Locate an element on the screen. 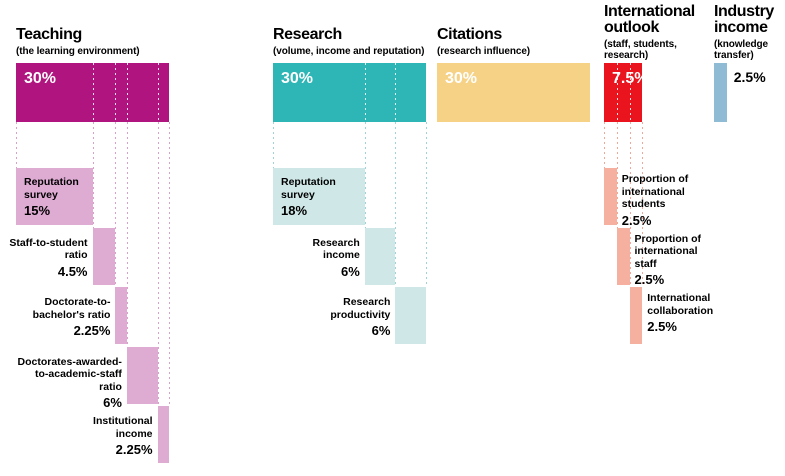  child-label-line: collaboration is located at coordinates (680, 310).